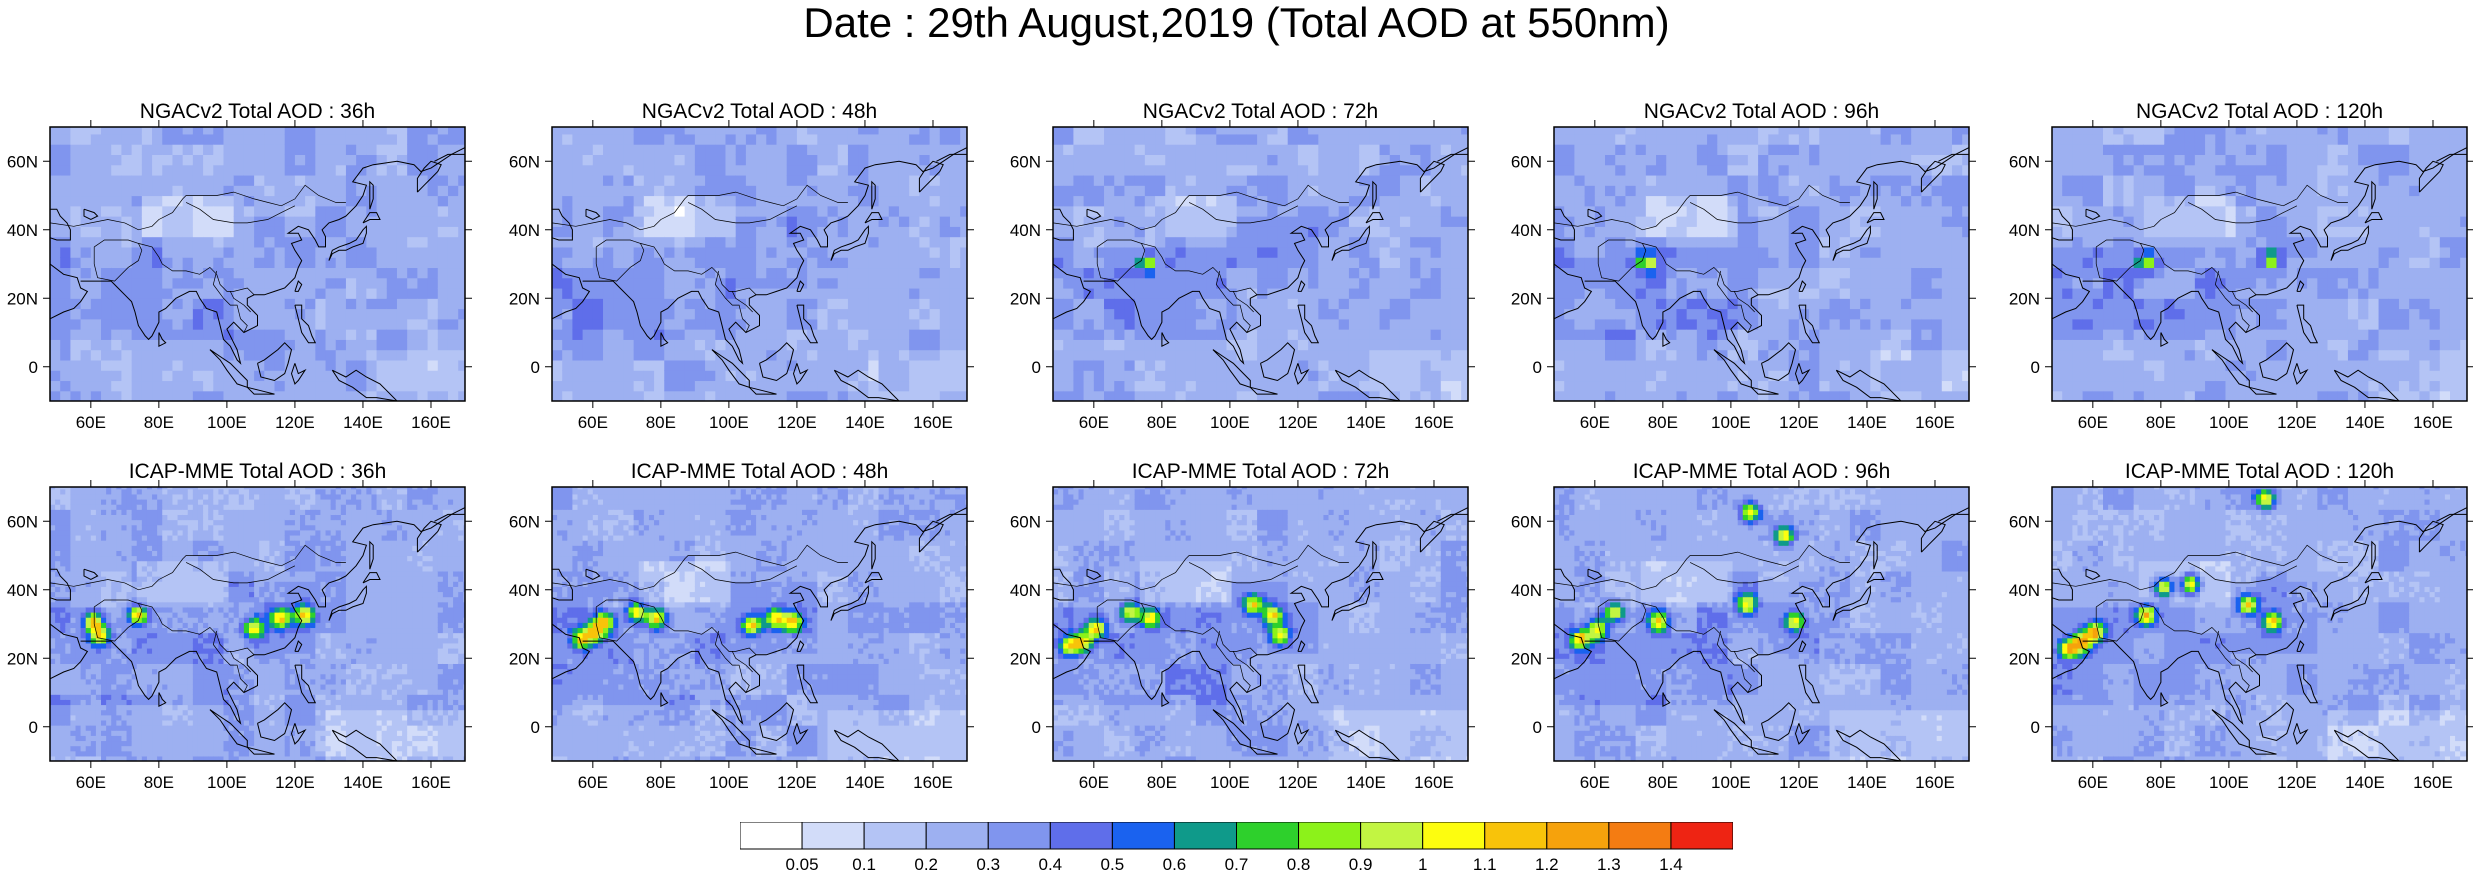 The height and width of the screenshot is (874, 2473). I want to click on country-border, so click(118, 260).